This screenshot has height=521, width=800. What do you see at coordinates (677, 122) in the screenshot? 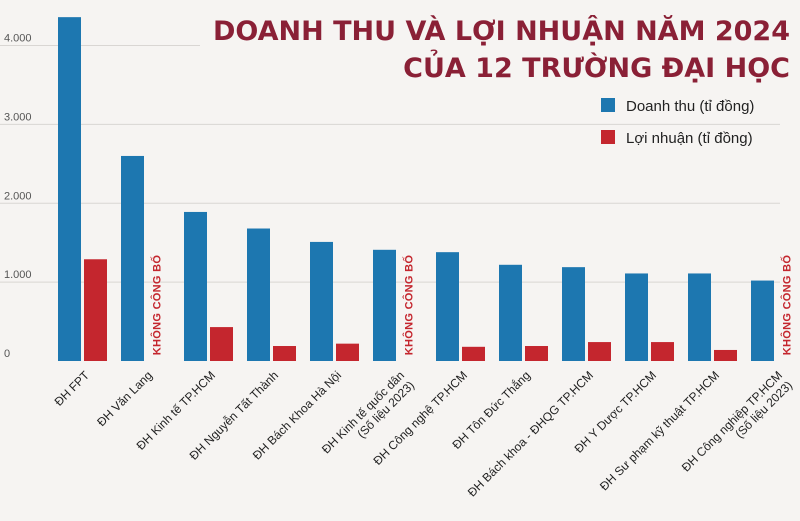
I see `legend: Doanh thu (tỉ đồng) Lợi nhuận (tỉ đồng)` at bounding box center [677, 122].